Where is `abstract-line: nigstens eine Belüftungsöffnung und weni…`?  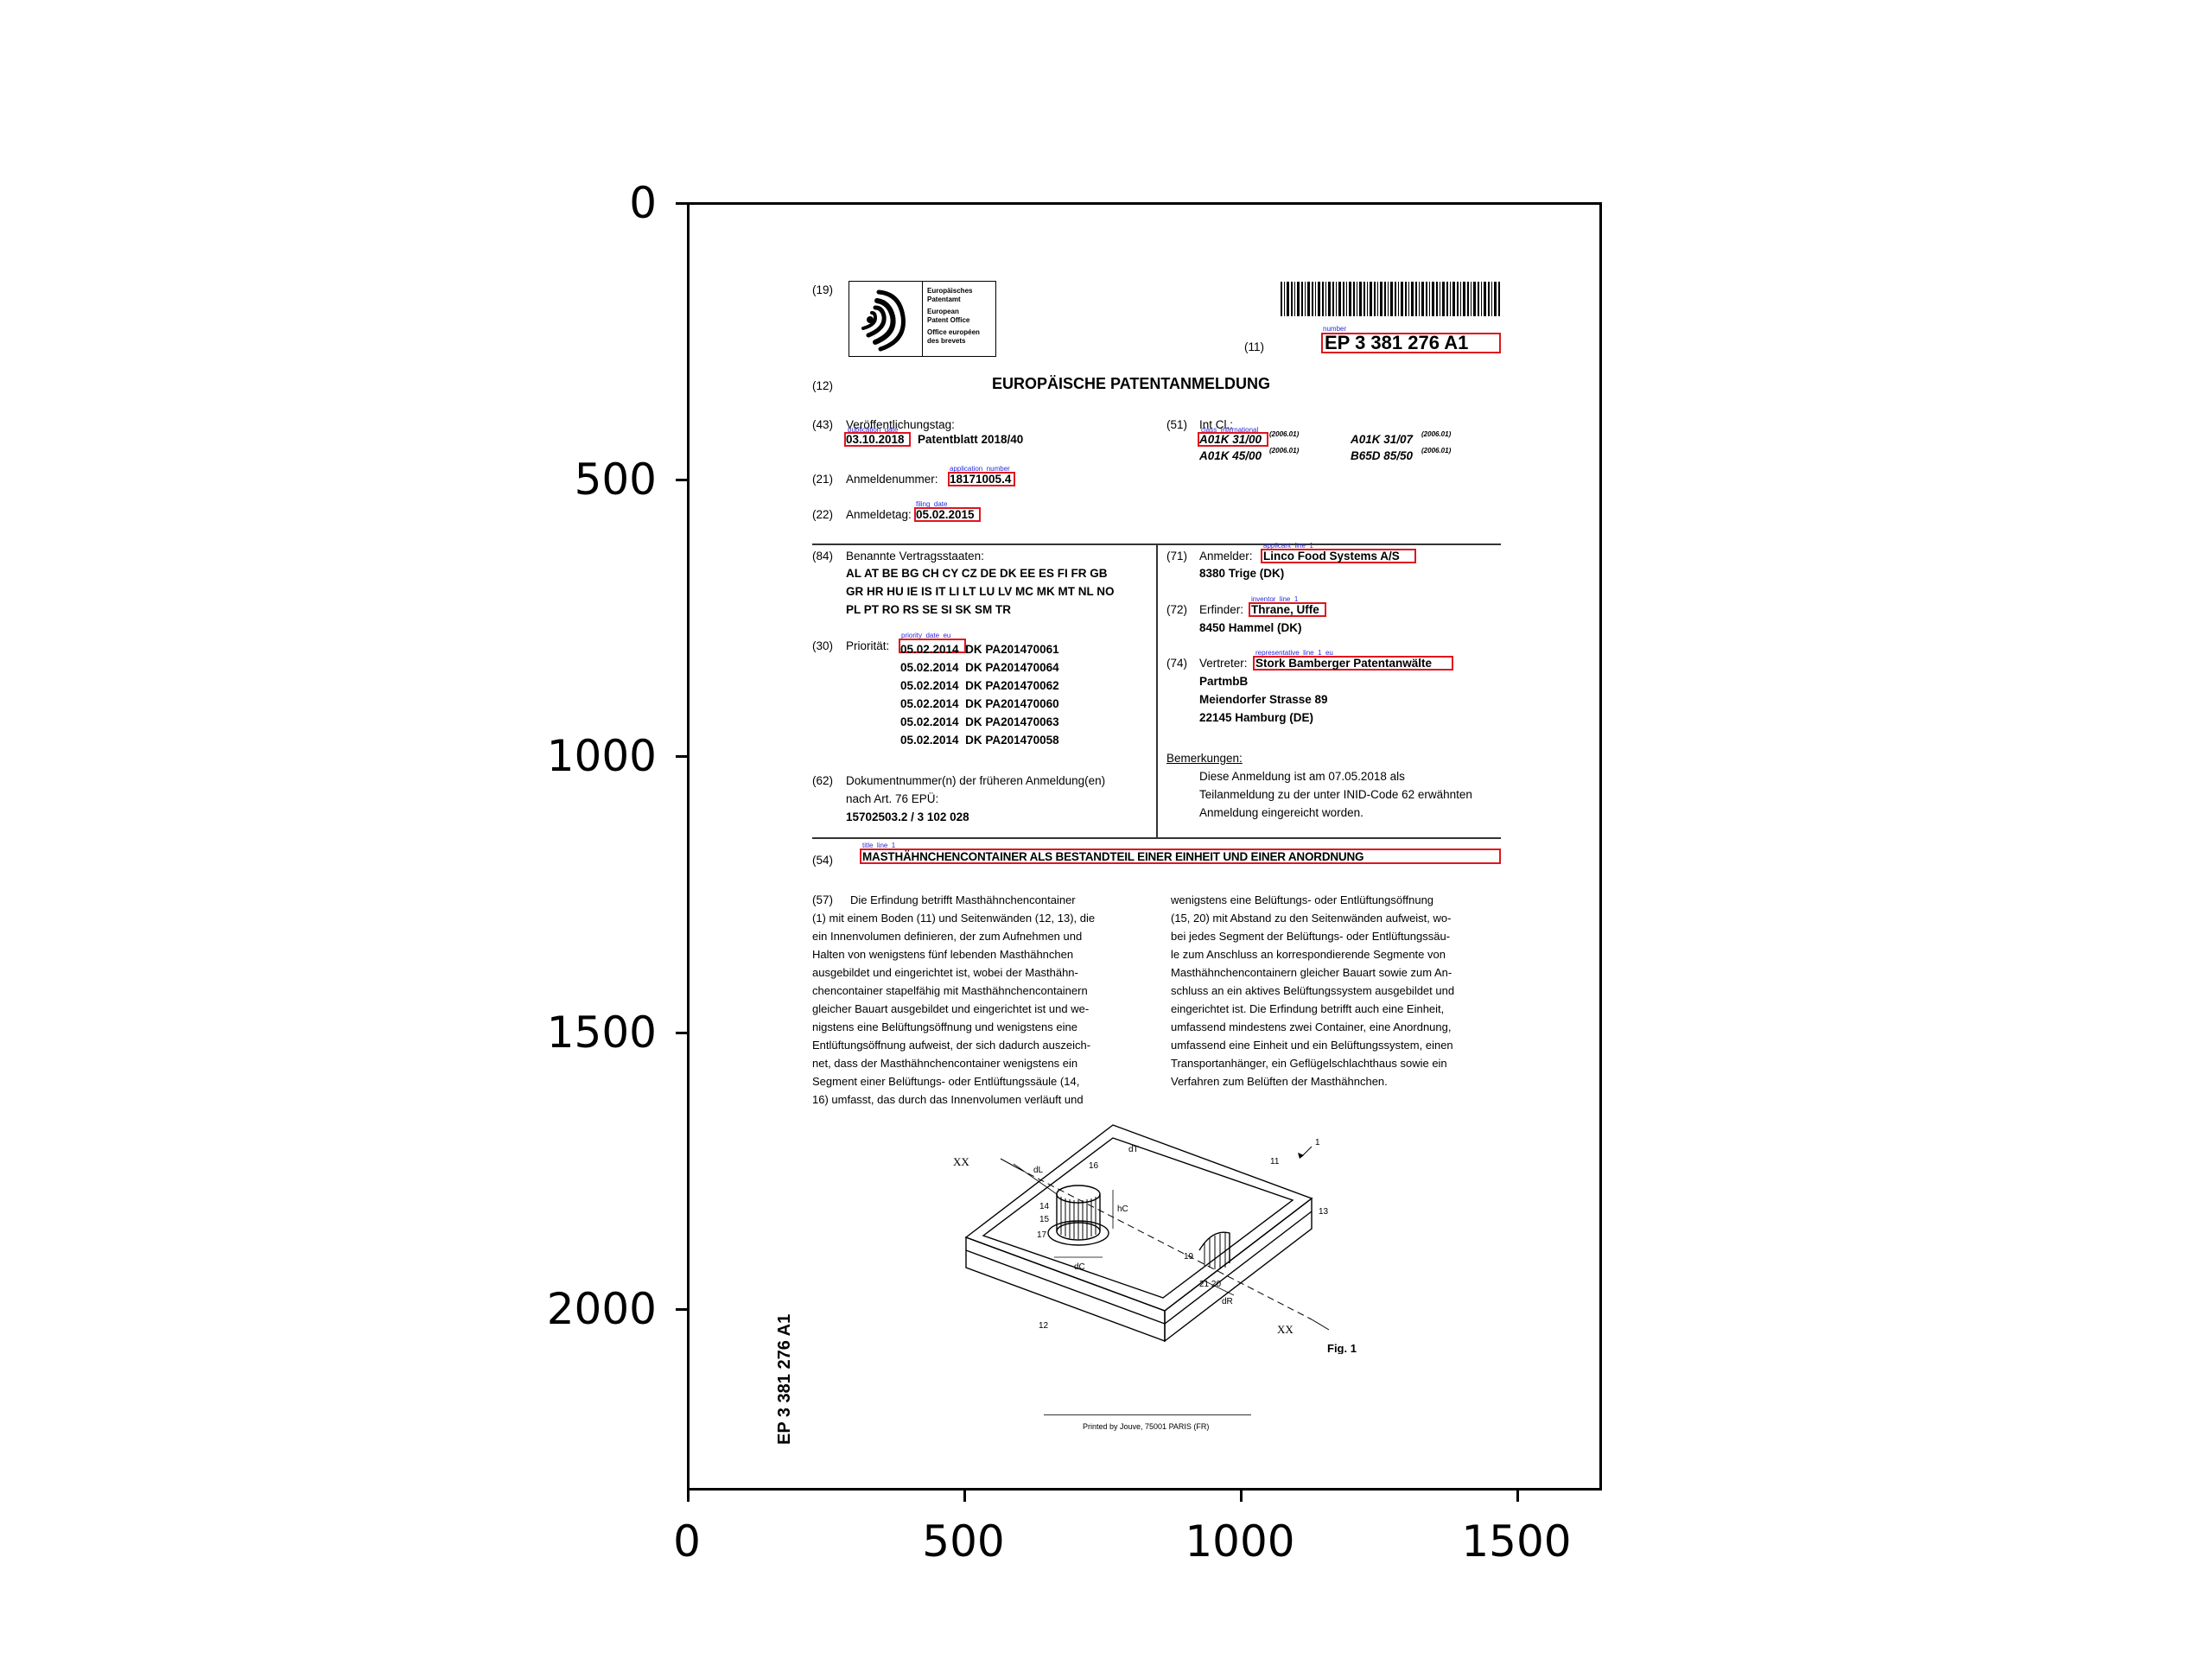
abstract-line: nigstens eine Belüftungsöffnung und weni… is located at coordinates (976, 1027).